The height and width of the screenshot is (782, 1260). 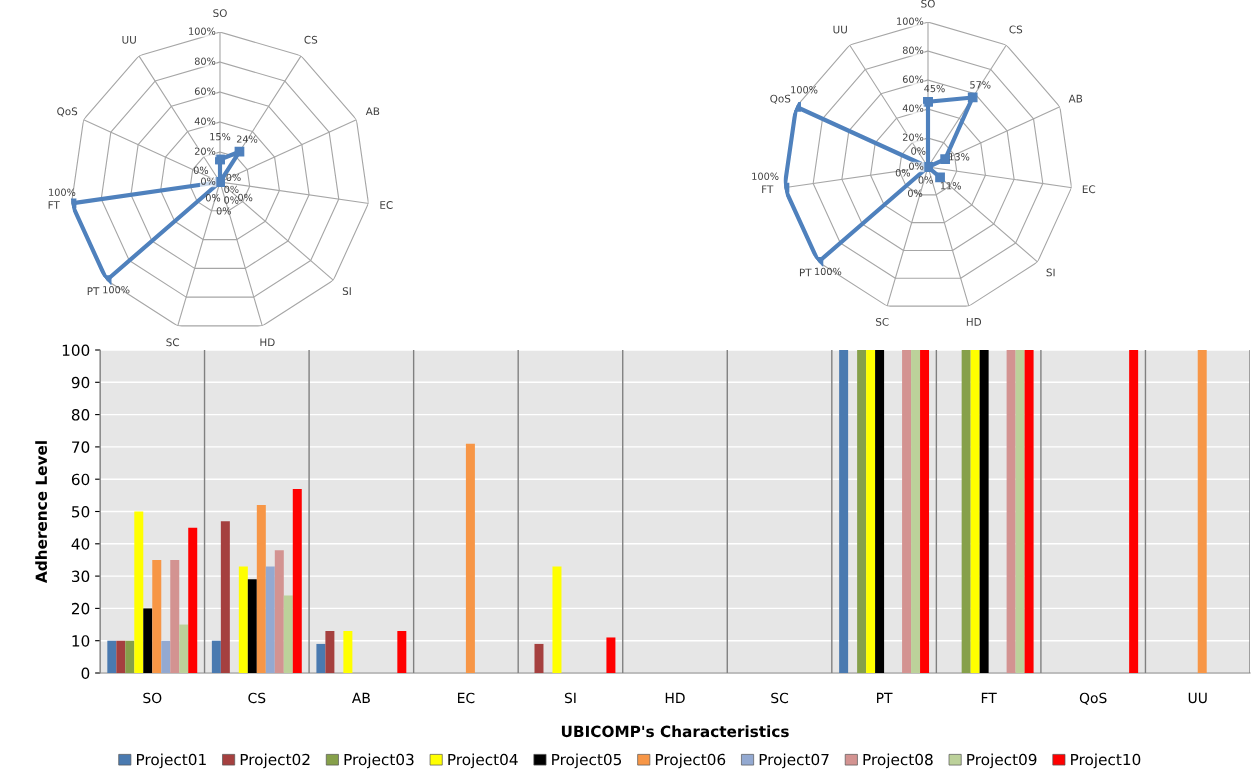 What do you see at coordinates (483, 761) in the screenshot?
I see `legend-label: Project04` at bounding box center [483, 761].